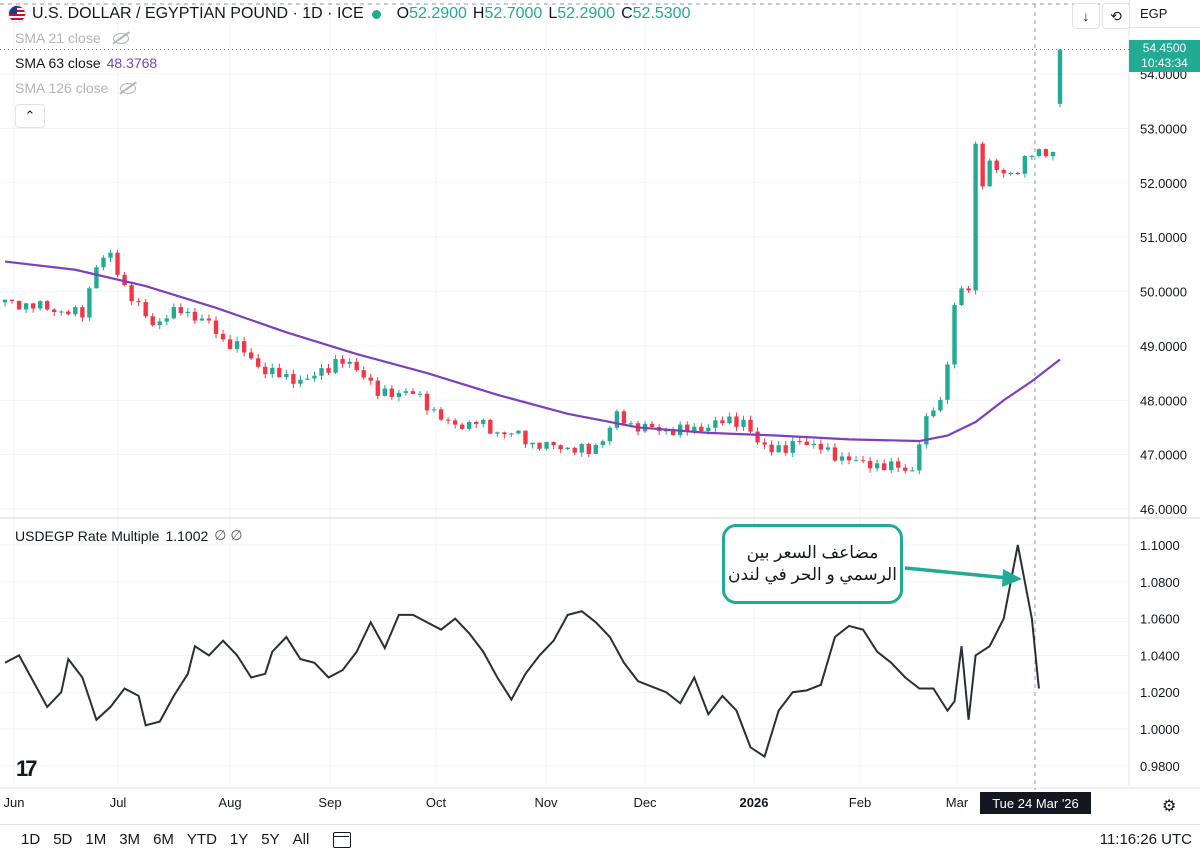 The width and height of the screenshot is (1200, 854). What do you see at coordinates (436, 802) in the screenshot?
I see `x-tick-label: Oct` at bounding box center [436, 802].